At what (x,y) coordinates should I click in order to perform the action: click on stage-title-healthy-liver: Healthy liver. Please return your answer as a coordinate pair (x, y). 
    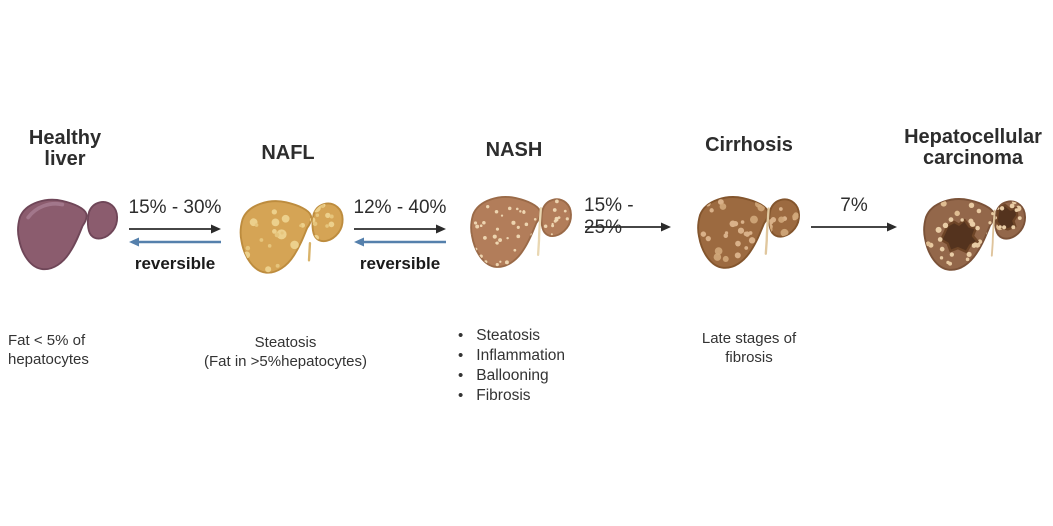
    Looking at the image, I should click on (65, 148).